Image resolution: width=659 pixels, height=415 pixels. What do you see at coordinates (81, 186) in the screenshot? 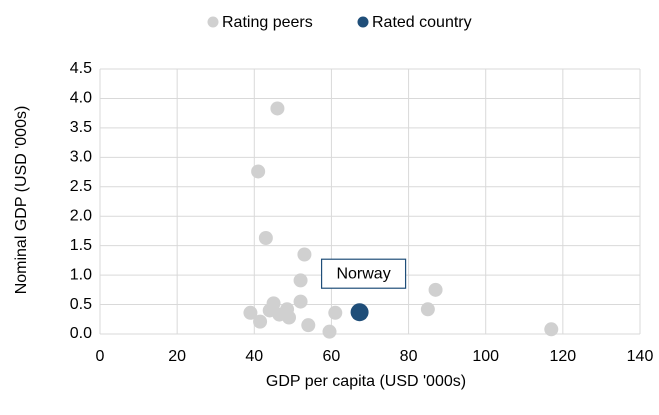
I see `y-tick-label: 2.5` at bounding box center [81, 186].